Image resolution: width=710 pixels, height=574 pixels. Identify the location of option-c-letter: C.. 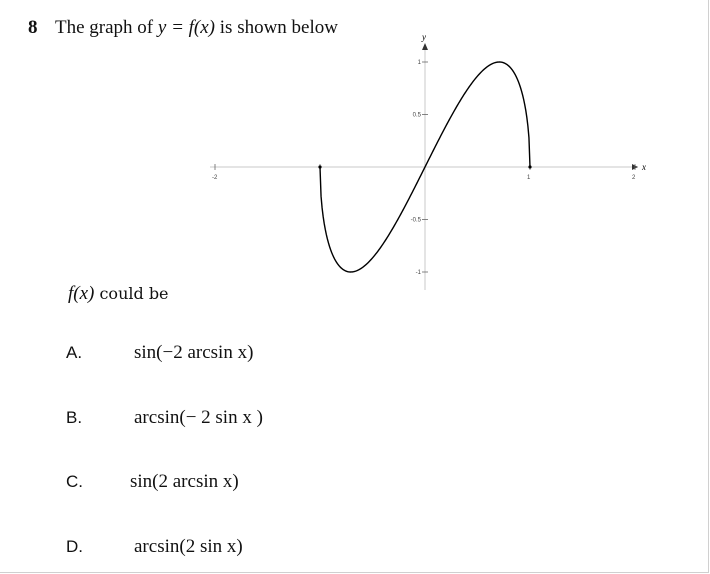
(74, 481).